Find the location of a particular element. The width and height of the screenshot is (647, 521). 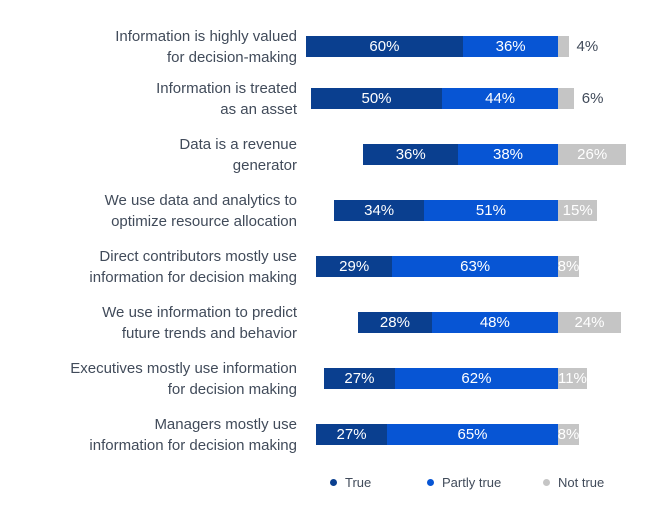

bar-segment-partly-true: 62% is located at coordinates (476, 378).